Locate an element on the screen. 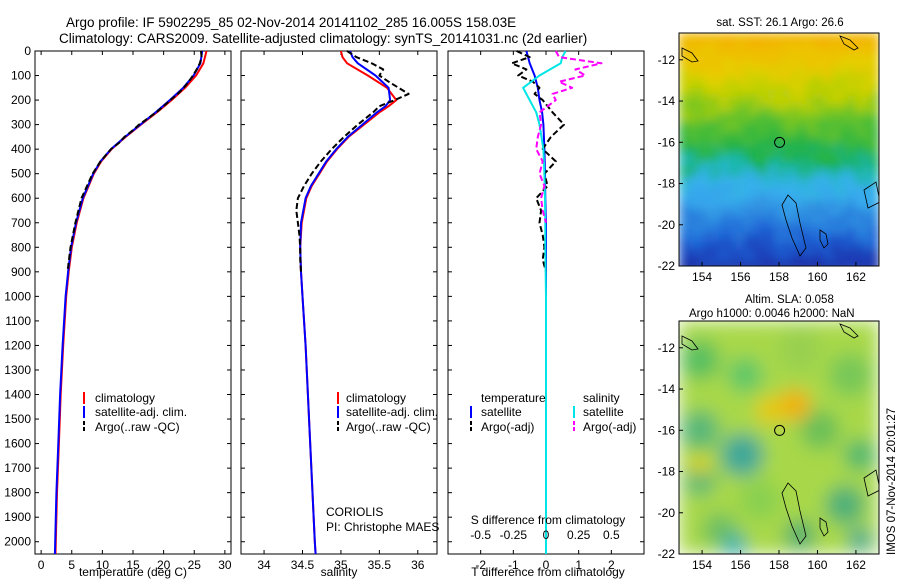  x-tick-label: 30 is located at coordinates (225, 565).